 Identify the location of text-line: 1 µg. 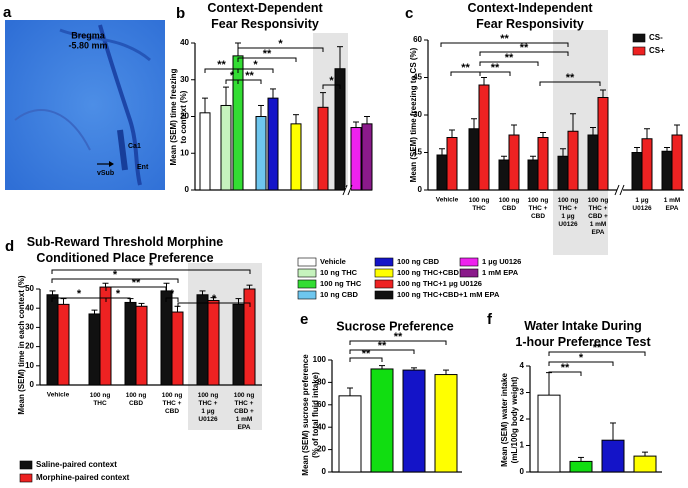
(207, 411).